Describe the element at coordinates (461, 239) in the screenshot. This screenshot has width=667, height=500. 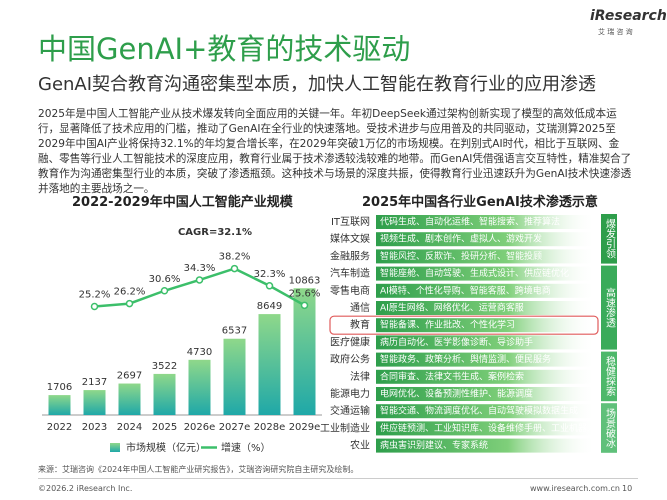
I see `application-text: 视频生成、剧本创作、虚拟人、游戏开发` at that location.